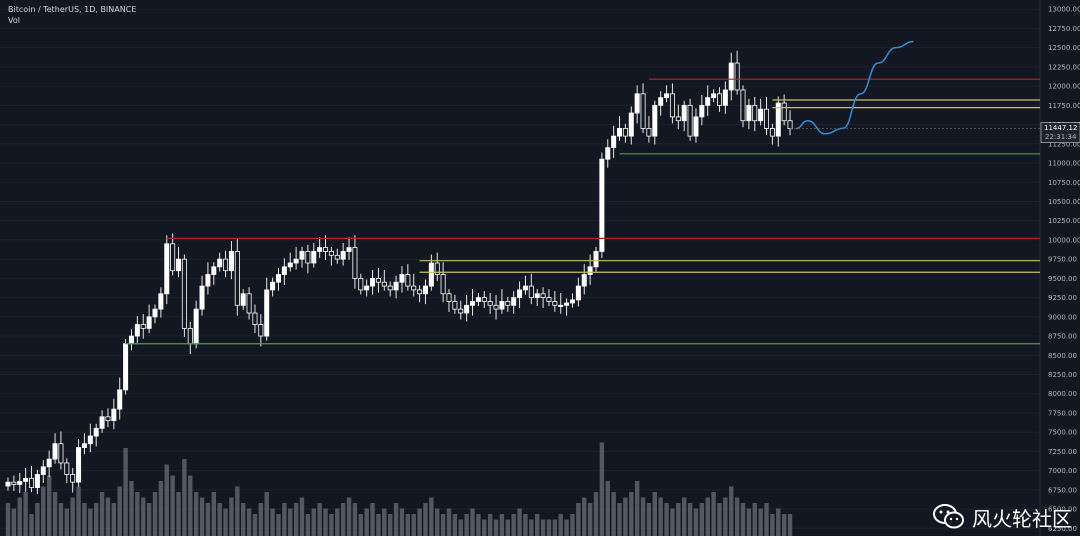  Describe the element at coordinates (1061, 137) in the screenshot. I see `bar-countdown: 22:31:34` at that location.